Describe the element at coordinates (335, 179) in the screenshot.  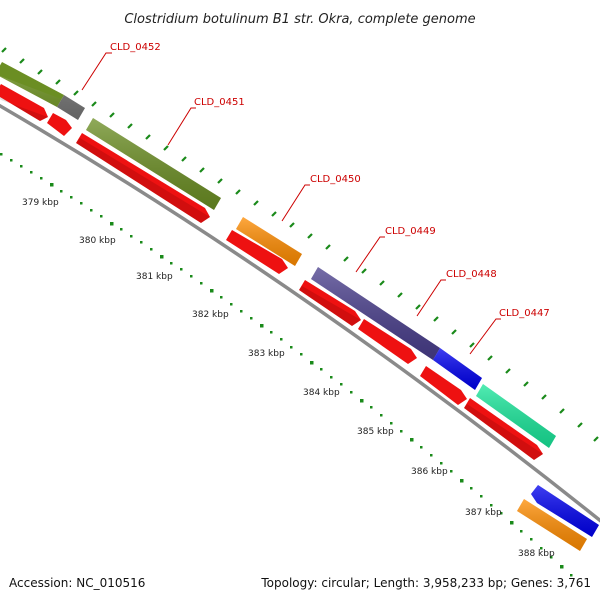
I see `gene-label-cld-0450: CLD_0450` at that location.